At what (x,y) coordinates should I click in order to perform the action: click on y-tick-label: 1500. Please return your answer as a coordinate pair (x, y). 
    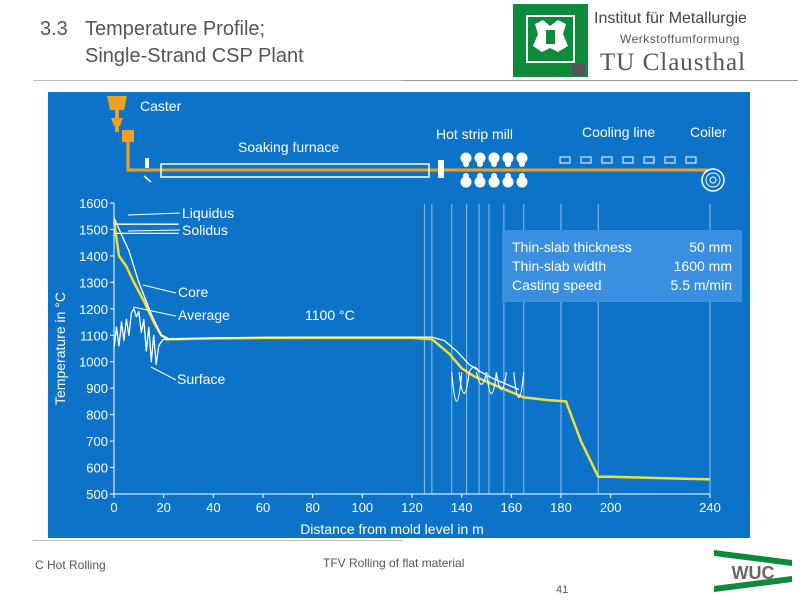
    Looking at the image, I should click on (93, 229).